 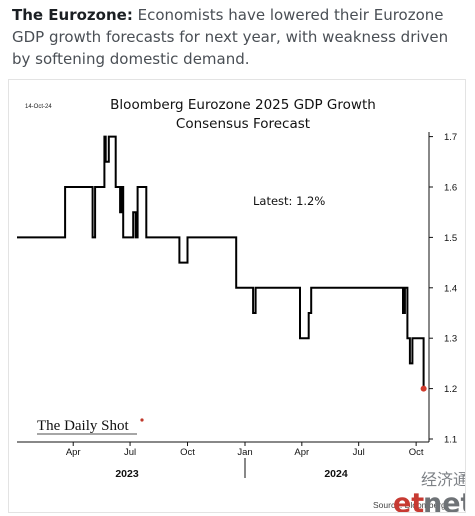 What do you see at coordinates (450, 288) in the screenshot?
I see `y-tick-label: 1.4` at bounding box center [450, 288].